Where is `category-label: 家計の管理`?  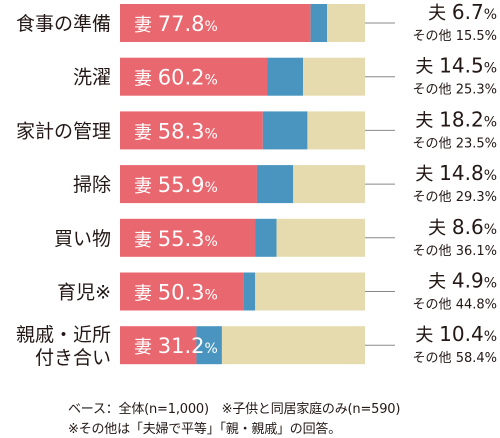 category-label: 家計の管理 is located at coordinates (63, 131).